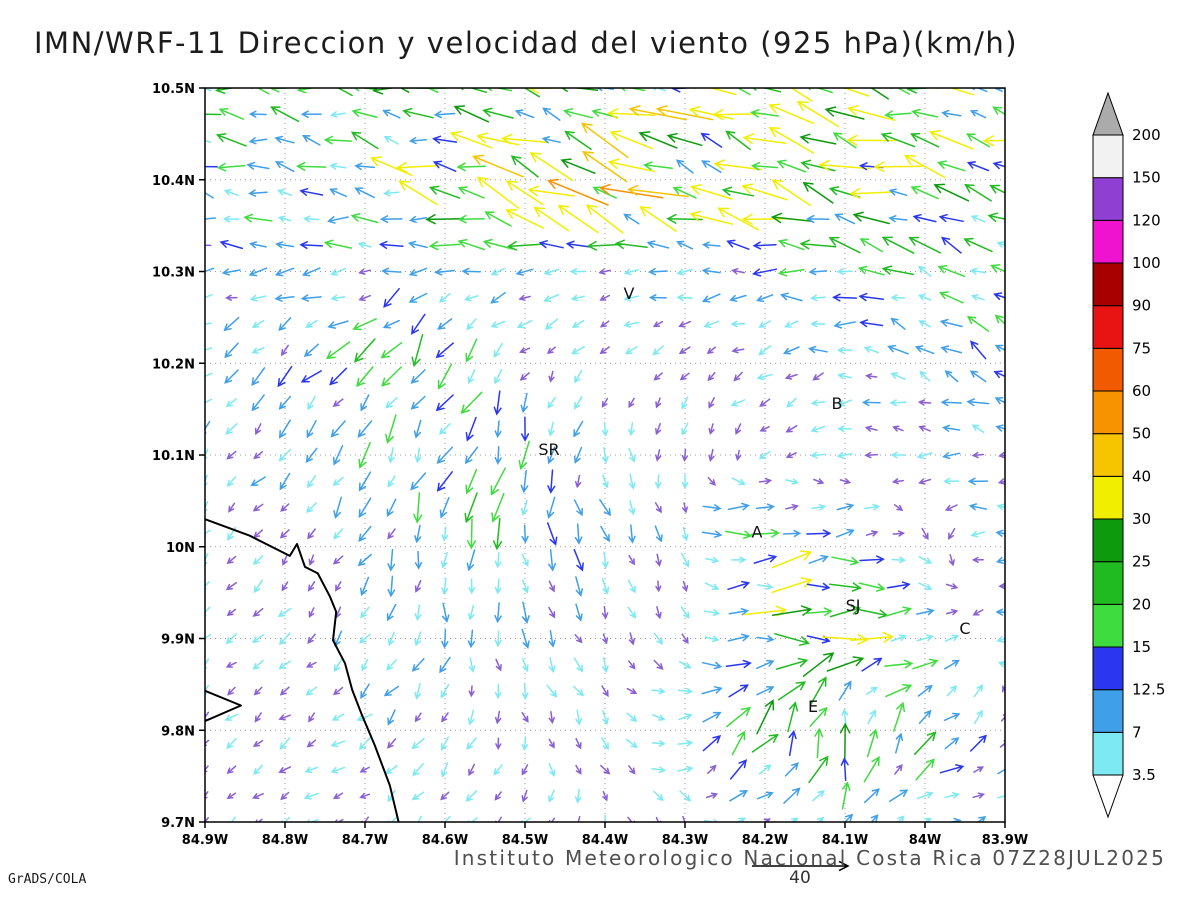 The width and height of the screenshot is (1200, 900). I want to click on colorbar-label: 60, so click(1141, 391).